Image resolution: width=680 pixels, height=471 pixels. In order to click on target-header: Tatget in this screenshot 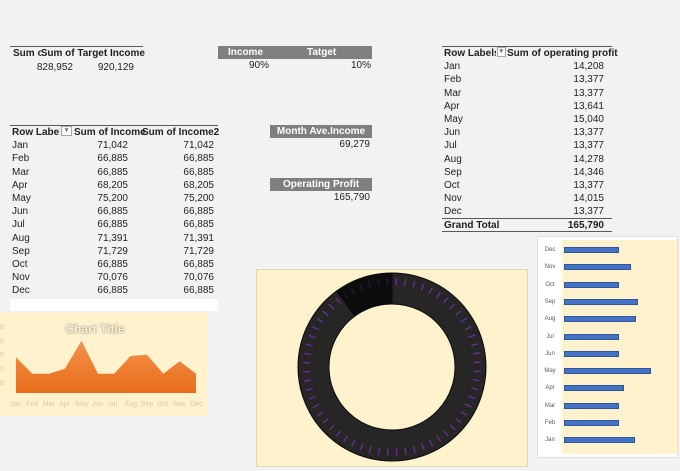, I will do `click(333, 52)`.